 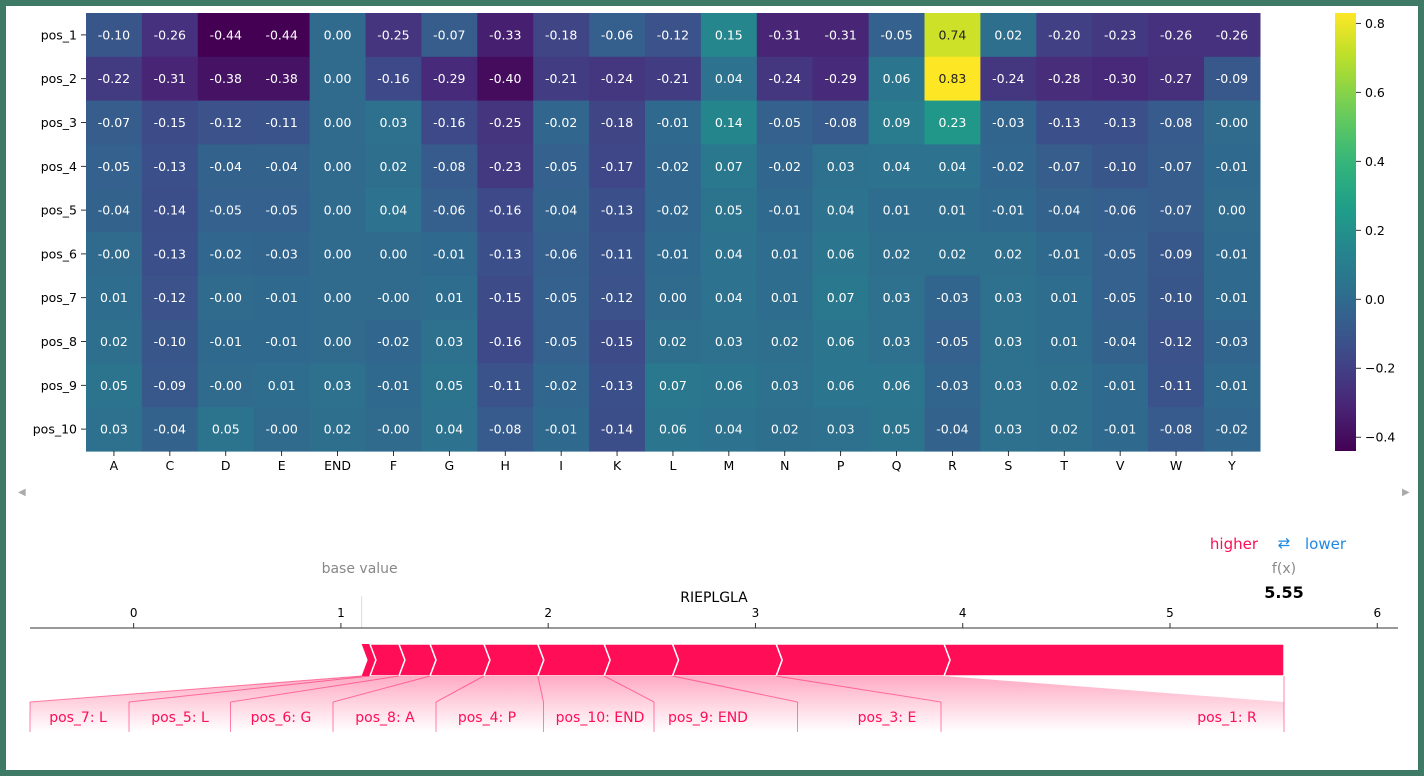 What do you see at coordinates (114, 385) in the screenshot?
I see `cell-value-label: 0.05` at bounding box center [114, 385].